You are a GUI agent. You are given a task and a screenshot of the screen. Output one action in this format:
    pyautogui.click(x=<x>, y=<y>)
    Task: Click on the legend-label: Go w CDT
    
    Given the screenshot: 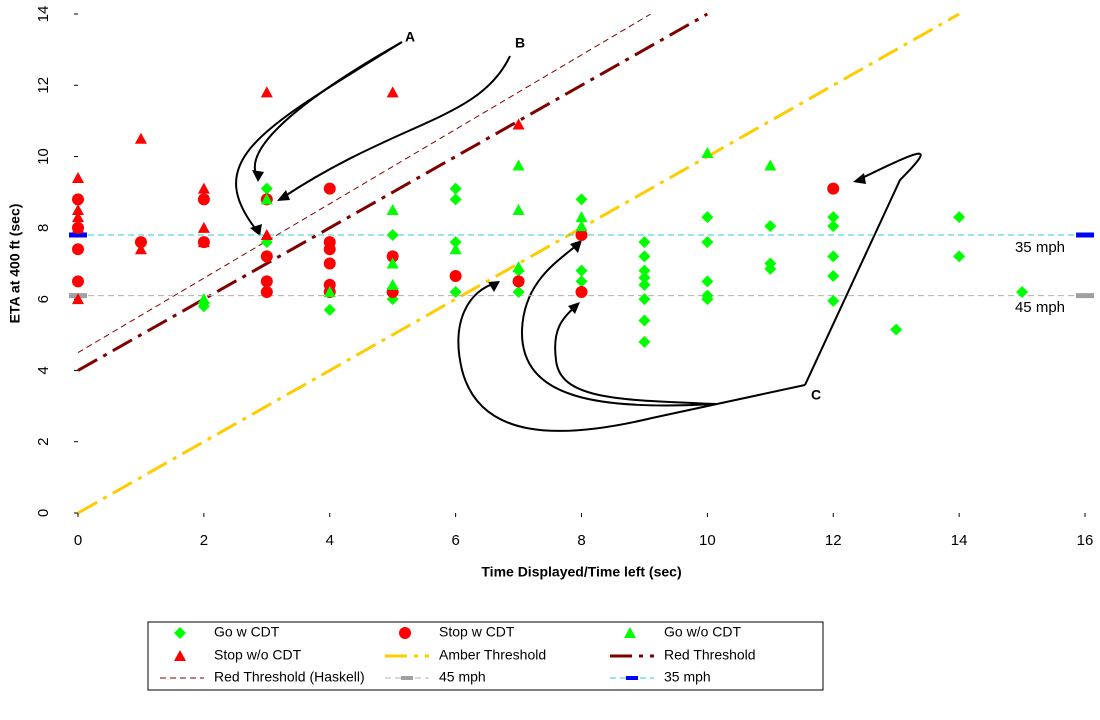 What is the action you would take?
    pyautogui.click(x=247, y=632)
    